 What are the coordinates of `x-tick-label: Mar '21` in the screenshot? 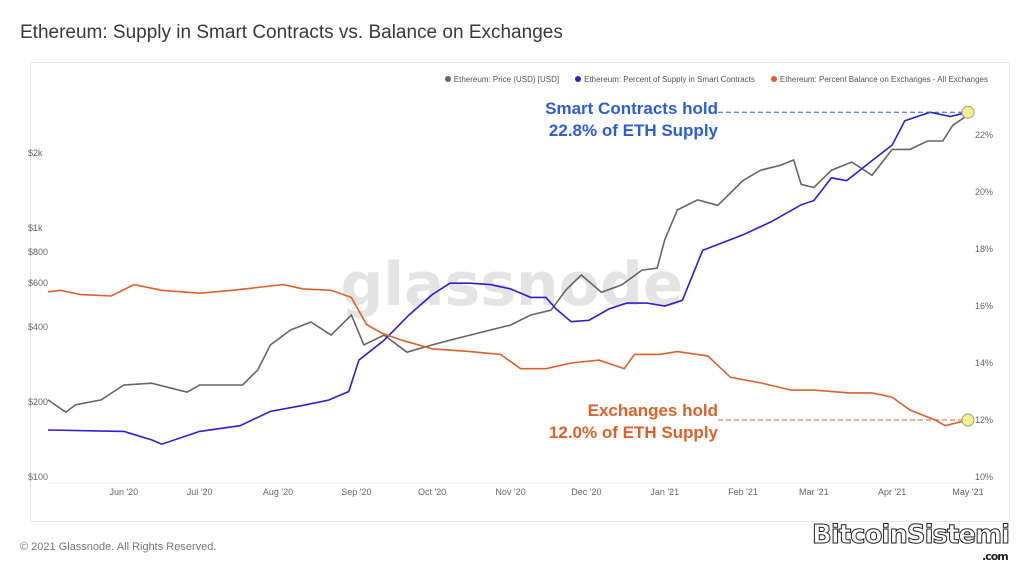 It's located at (814, 492).